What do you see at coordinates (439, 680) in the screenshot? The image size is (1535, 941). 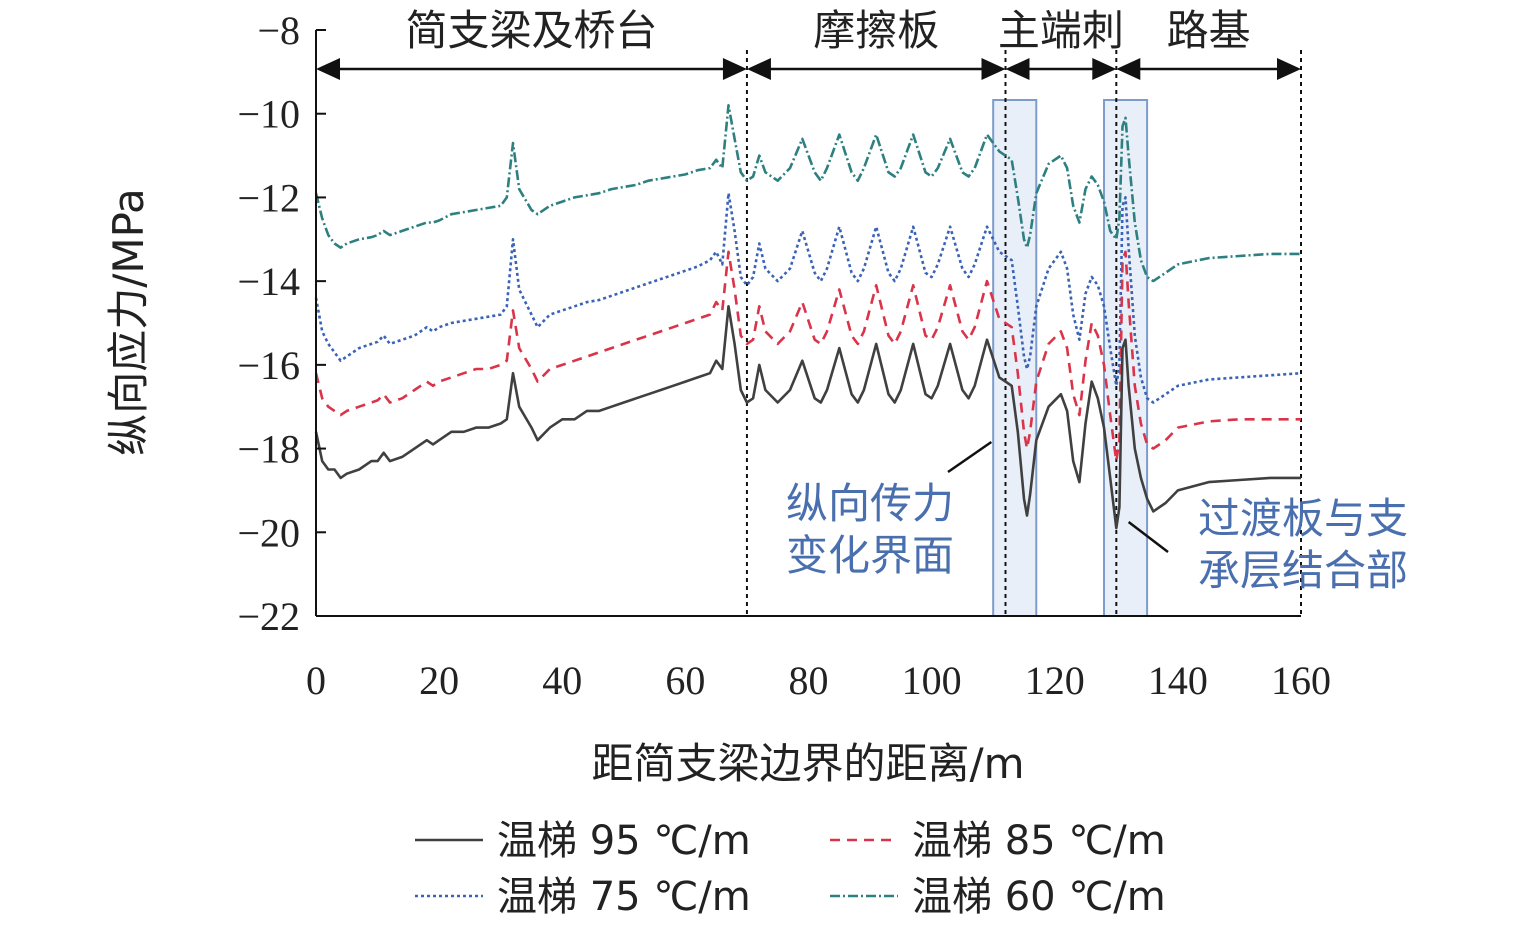 I see `x-tick-label: 20` at bounding box center [439, 680].